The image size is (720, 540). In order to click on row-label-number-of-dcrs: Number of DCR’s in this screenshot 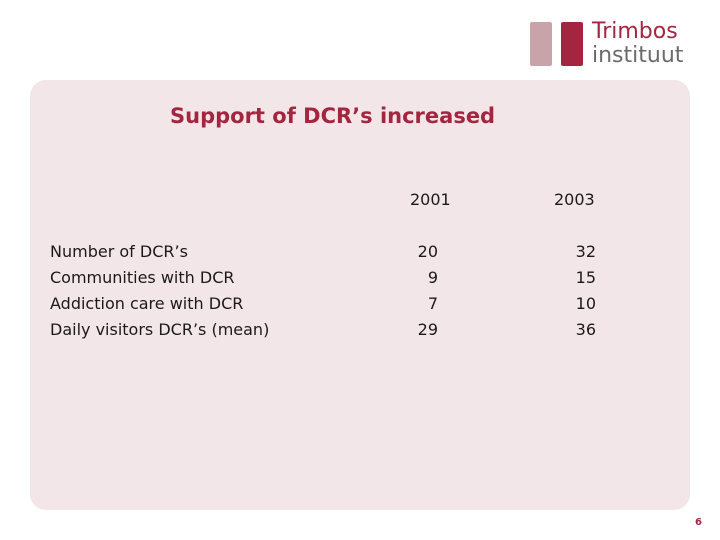, I will do `click(119, 251)`.